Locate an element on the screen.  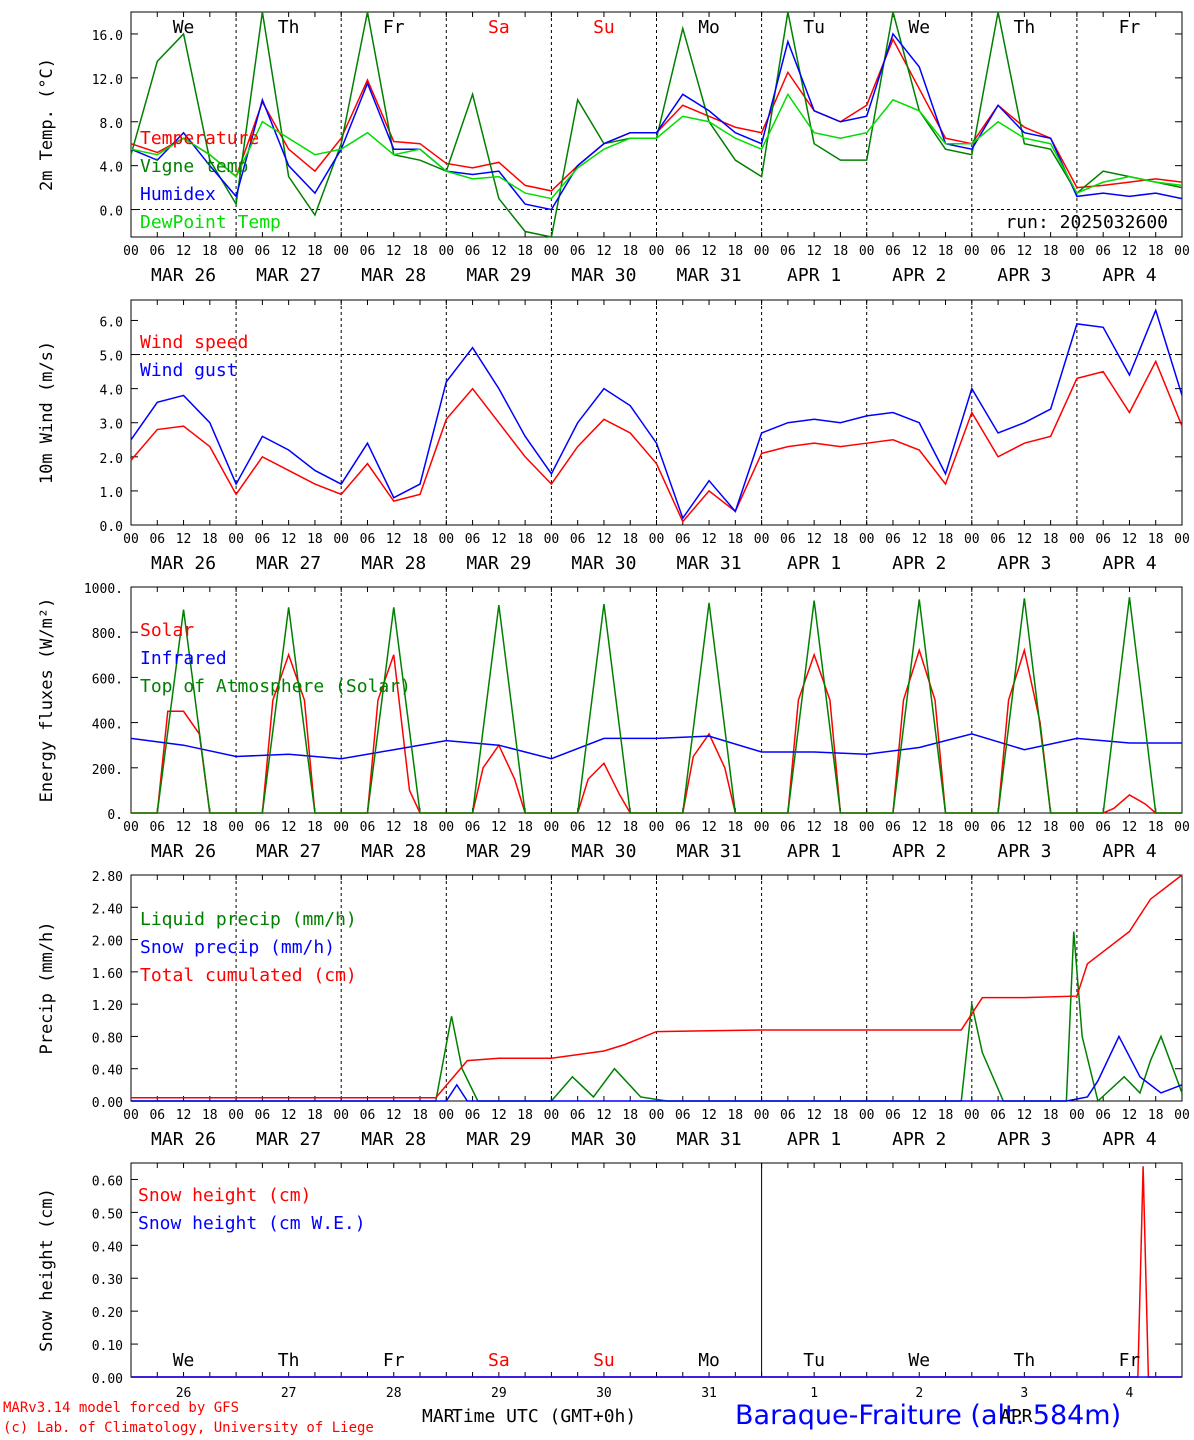
y-axis-label: Energy fluxes (W/m²) is located at coordinates (47, 700).